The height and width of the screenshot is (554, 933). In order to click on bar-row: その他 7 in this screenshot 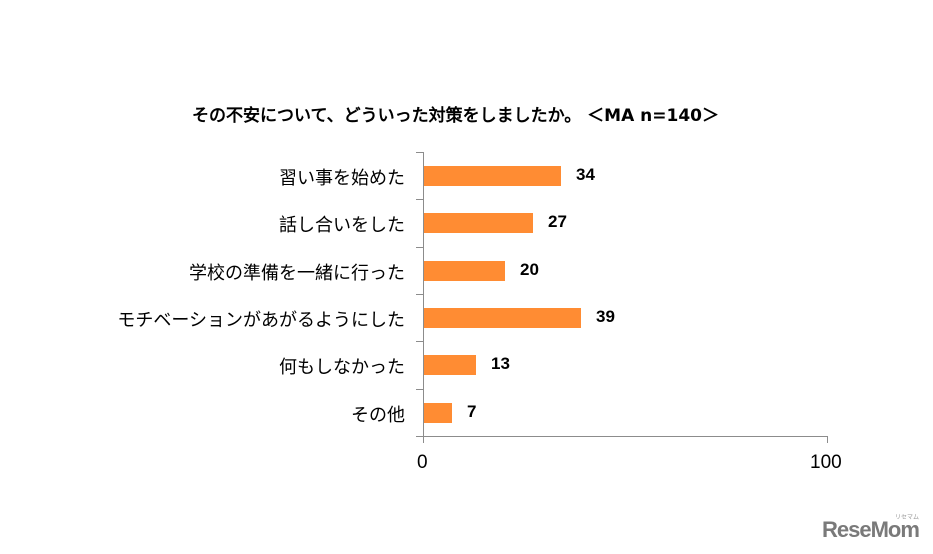, I will do `click(466, 412)`.